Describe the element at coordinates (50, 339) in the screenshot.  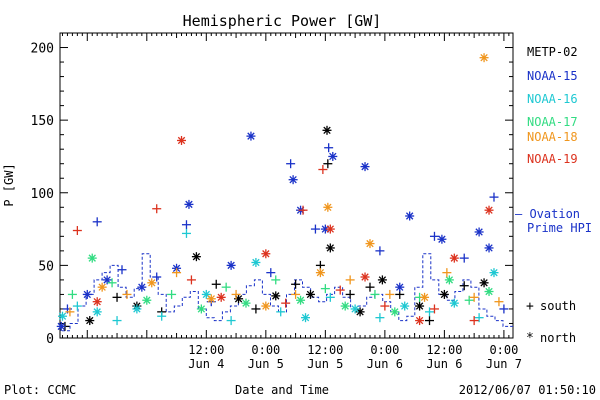
I see `y-tick-label: 0` at that location.